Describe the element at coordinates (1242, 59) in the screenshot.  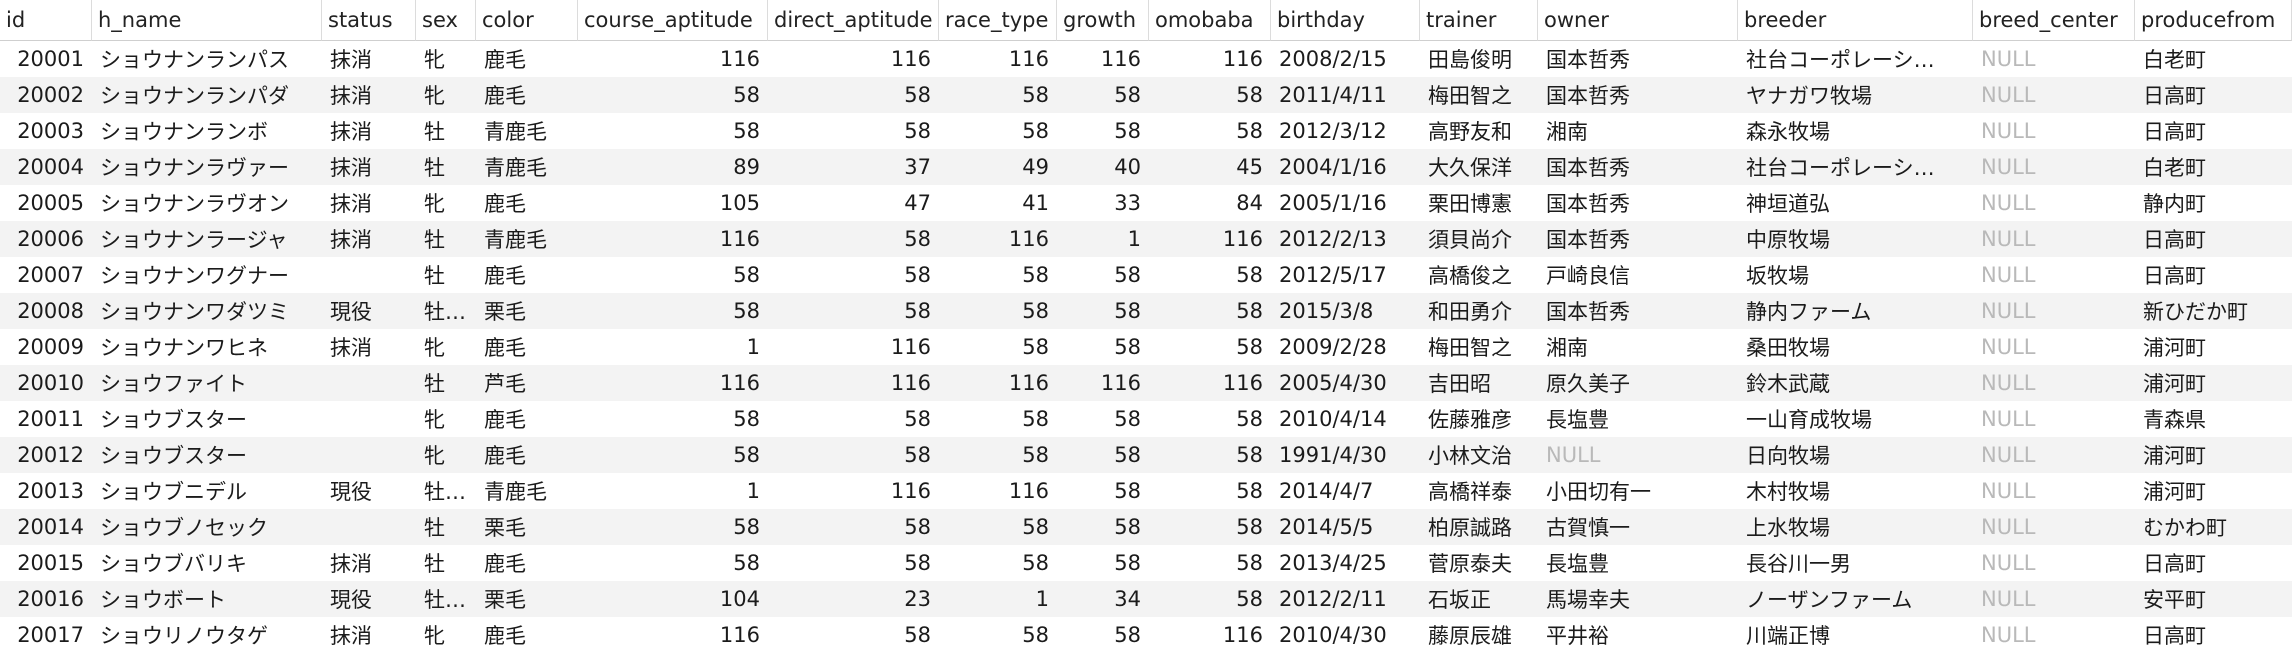
I see `cell-omobaba: 116` at that location.